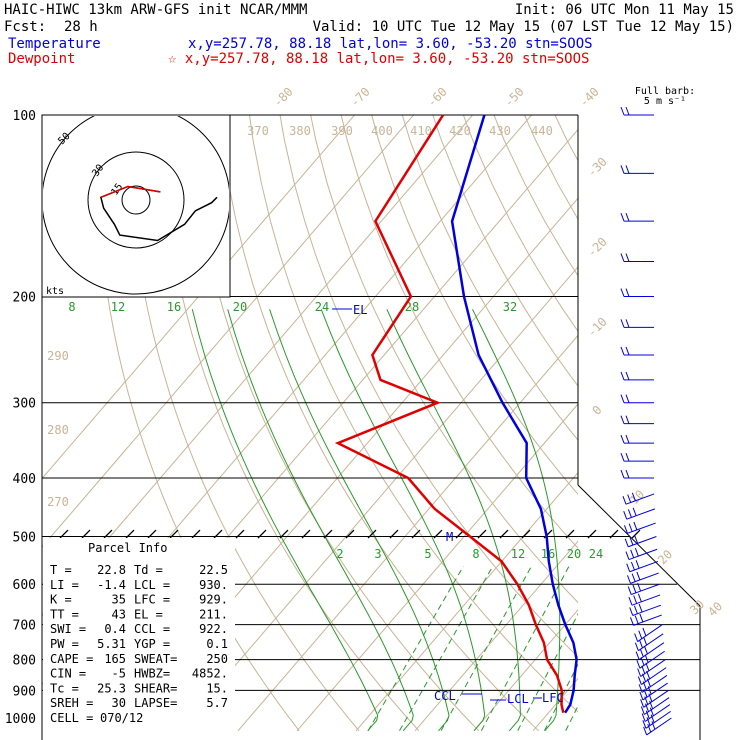  I want to click on temperature-profile, so click(514, 414).